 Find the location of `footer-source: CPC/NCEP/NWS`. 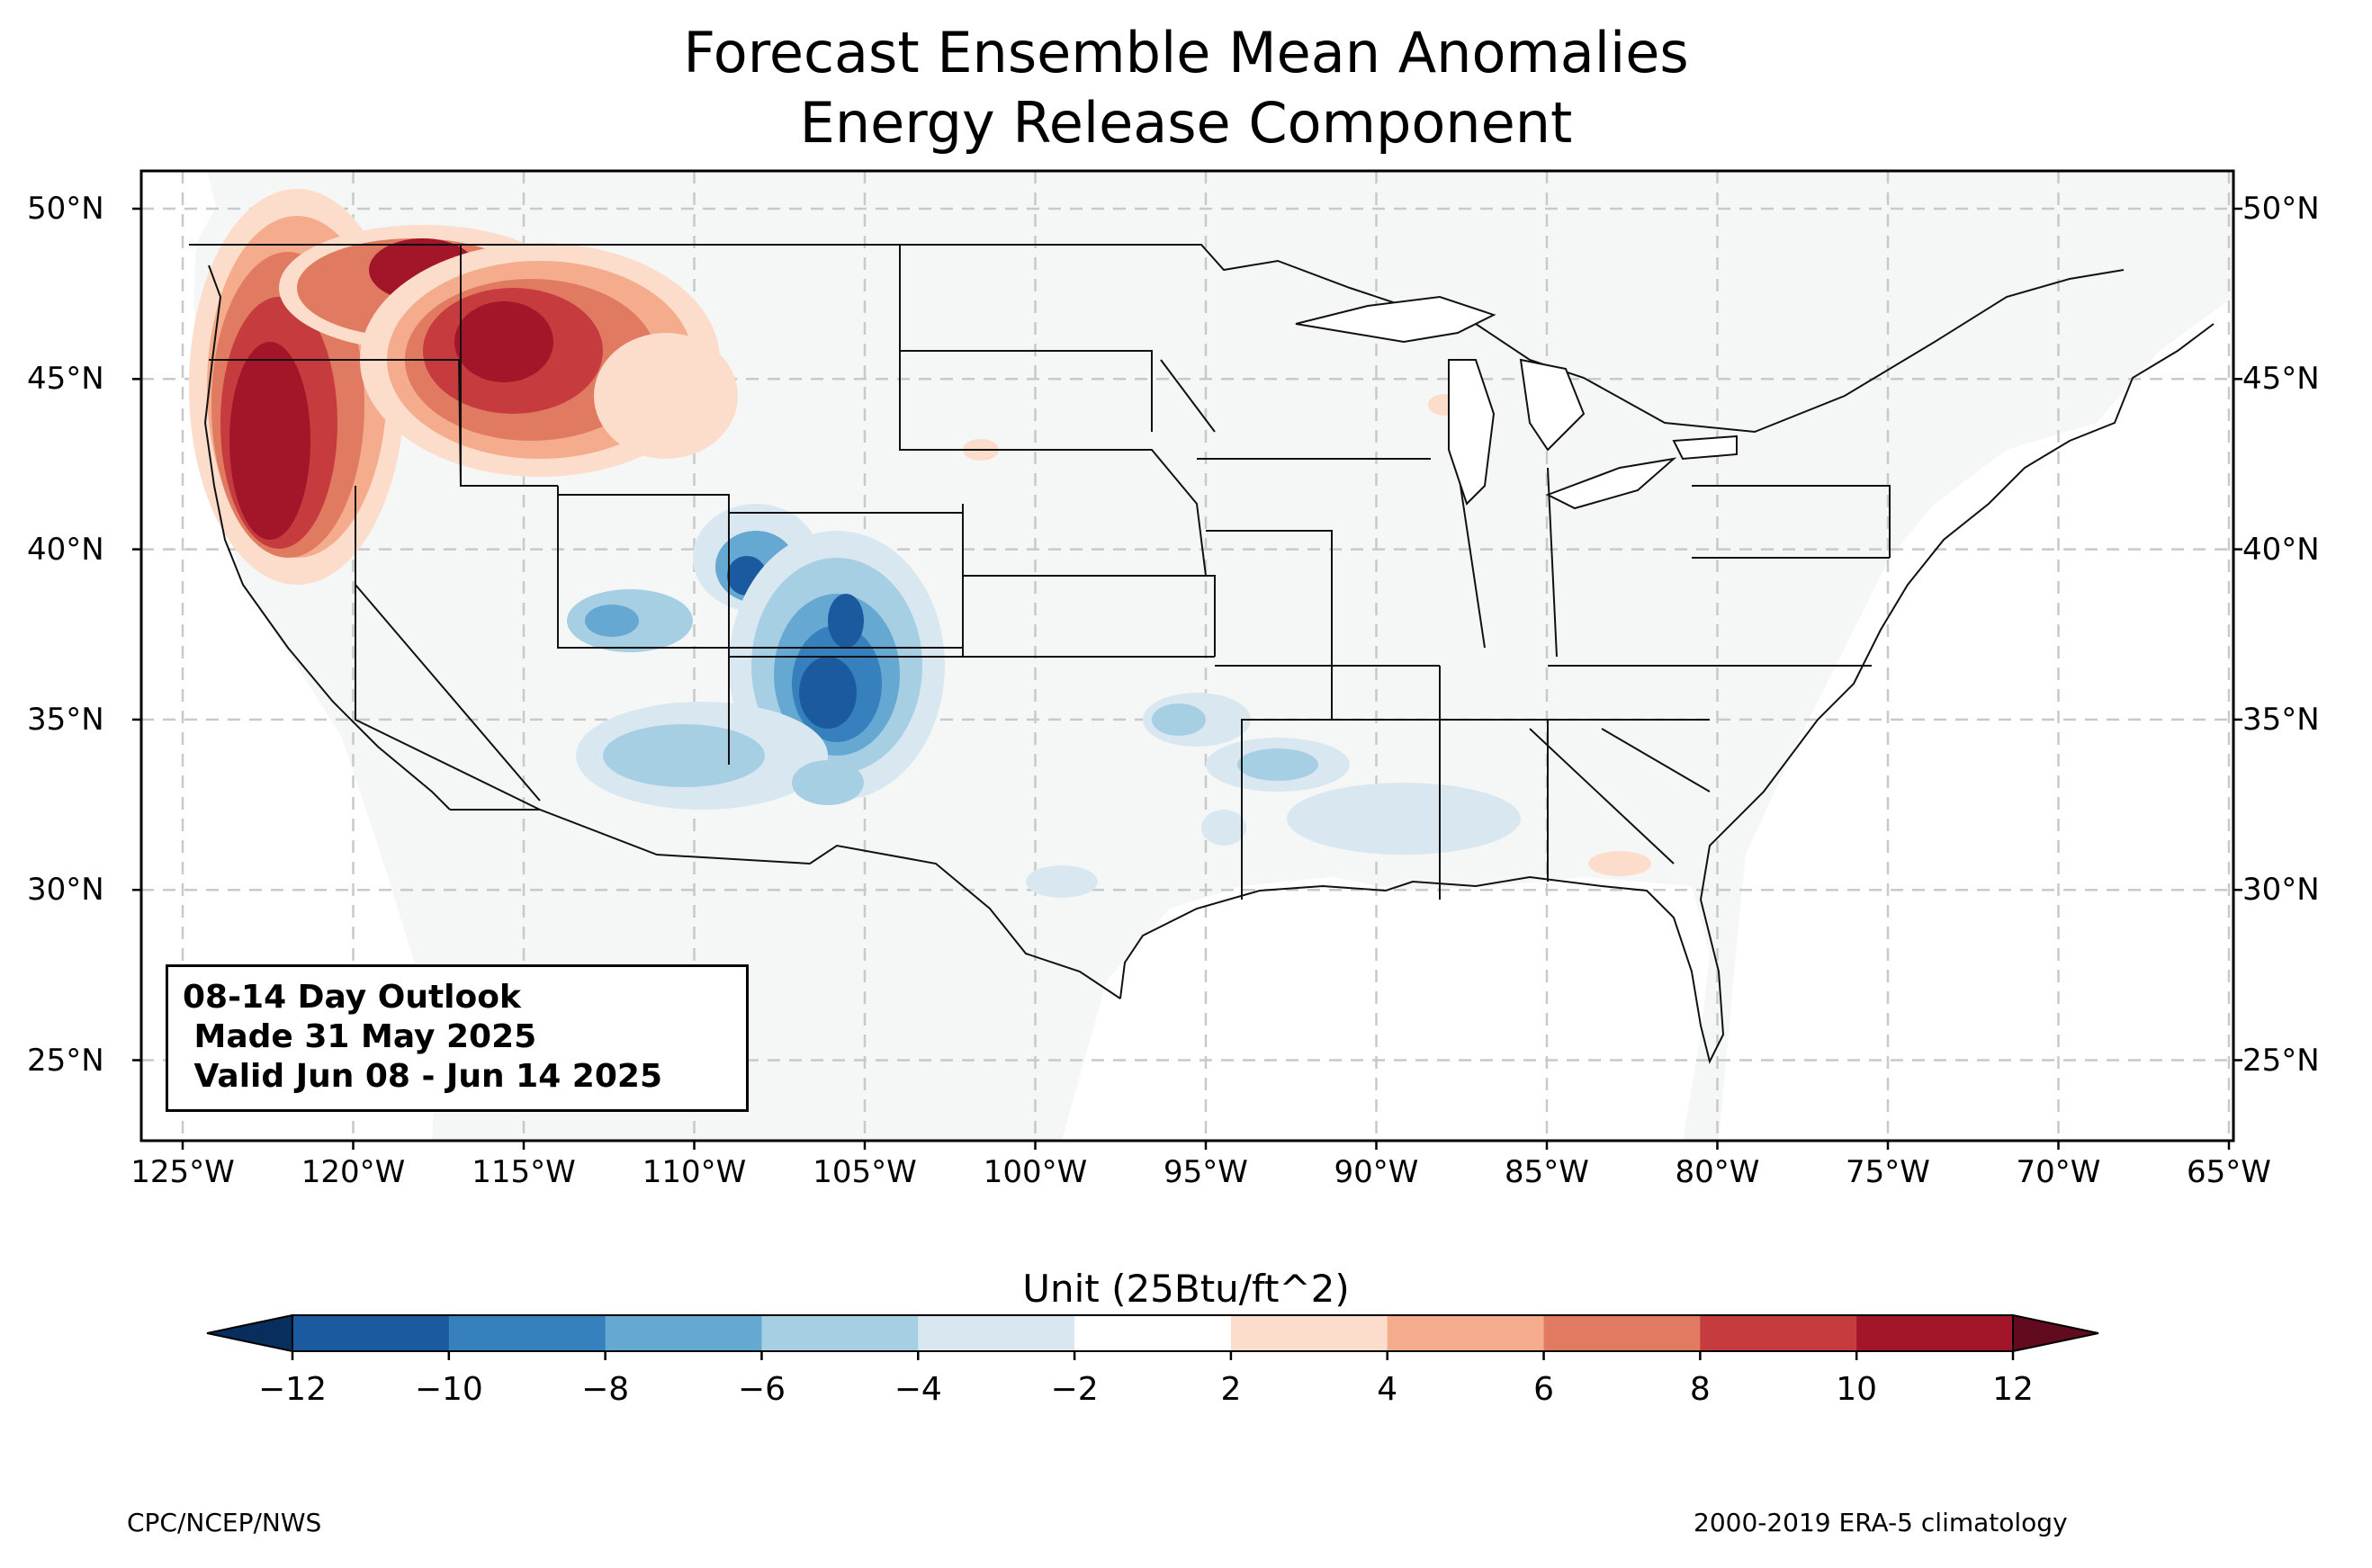

footer-source: CPC/NCEP/NWS is located at coordinates (224, 1522).